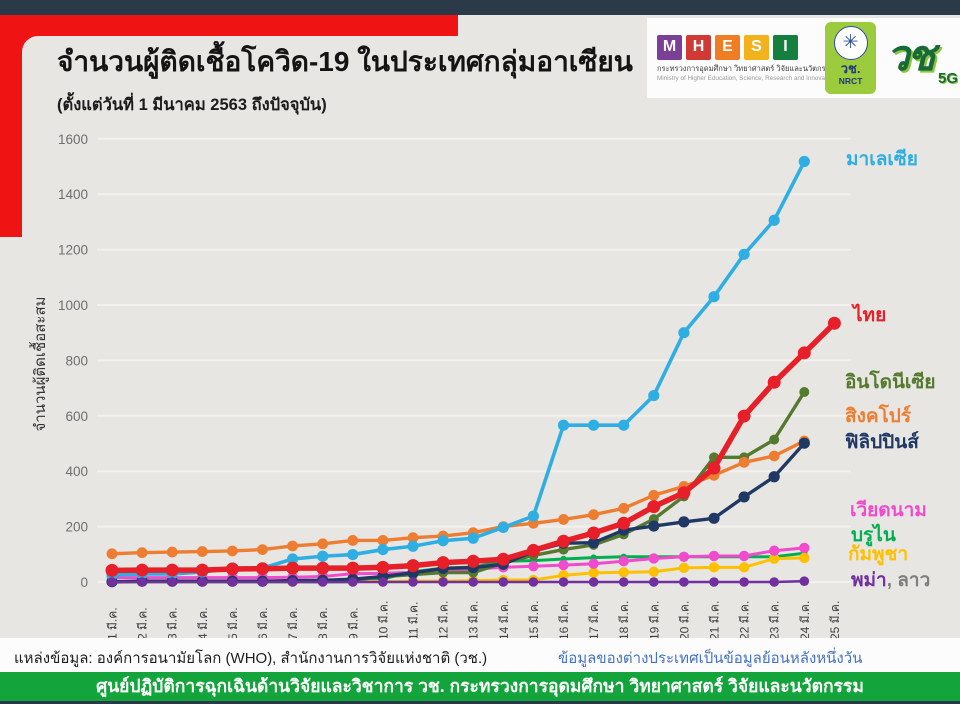  Describe the element at coordinates (11, 126) in the screenshot. I see `red-banner-vertical` at that location.